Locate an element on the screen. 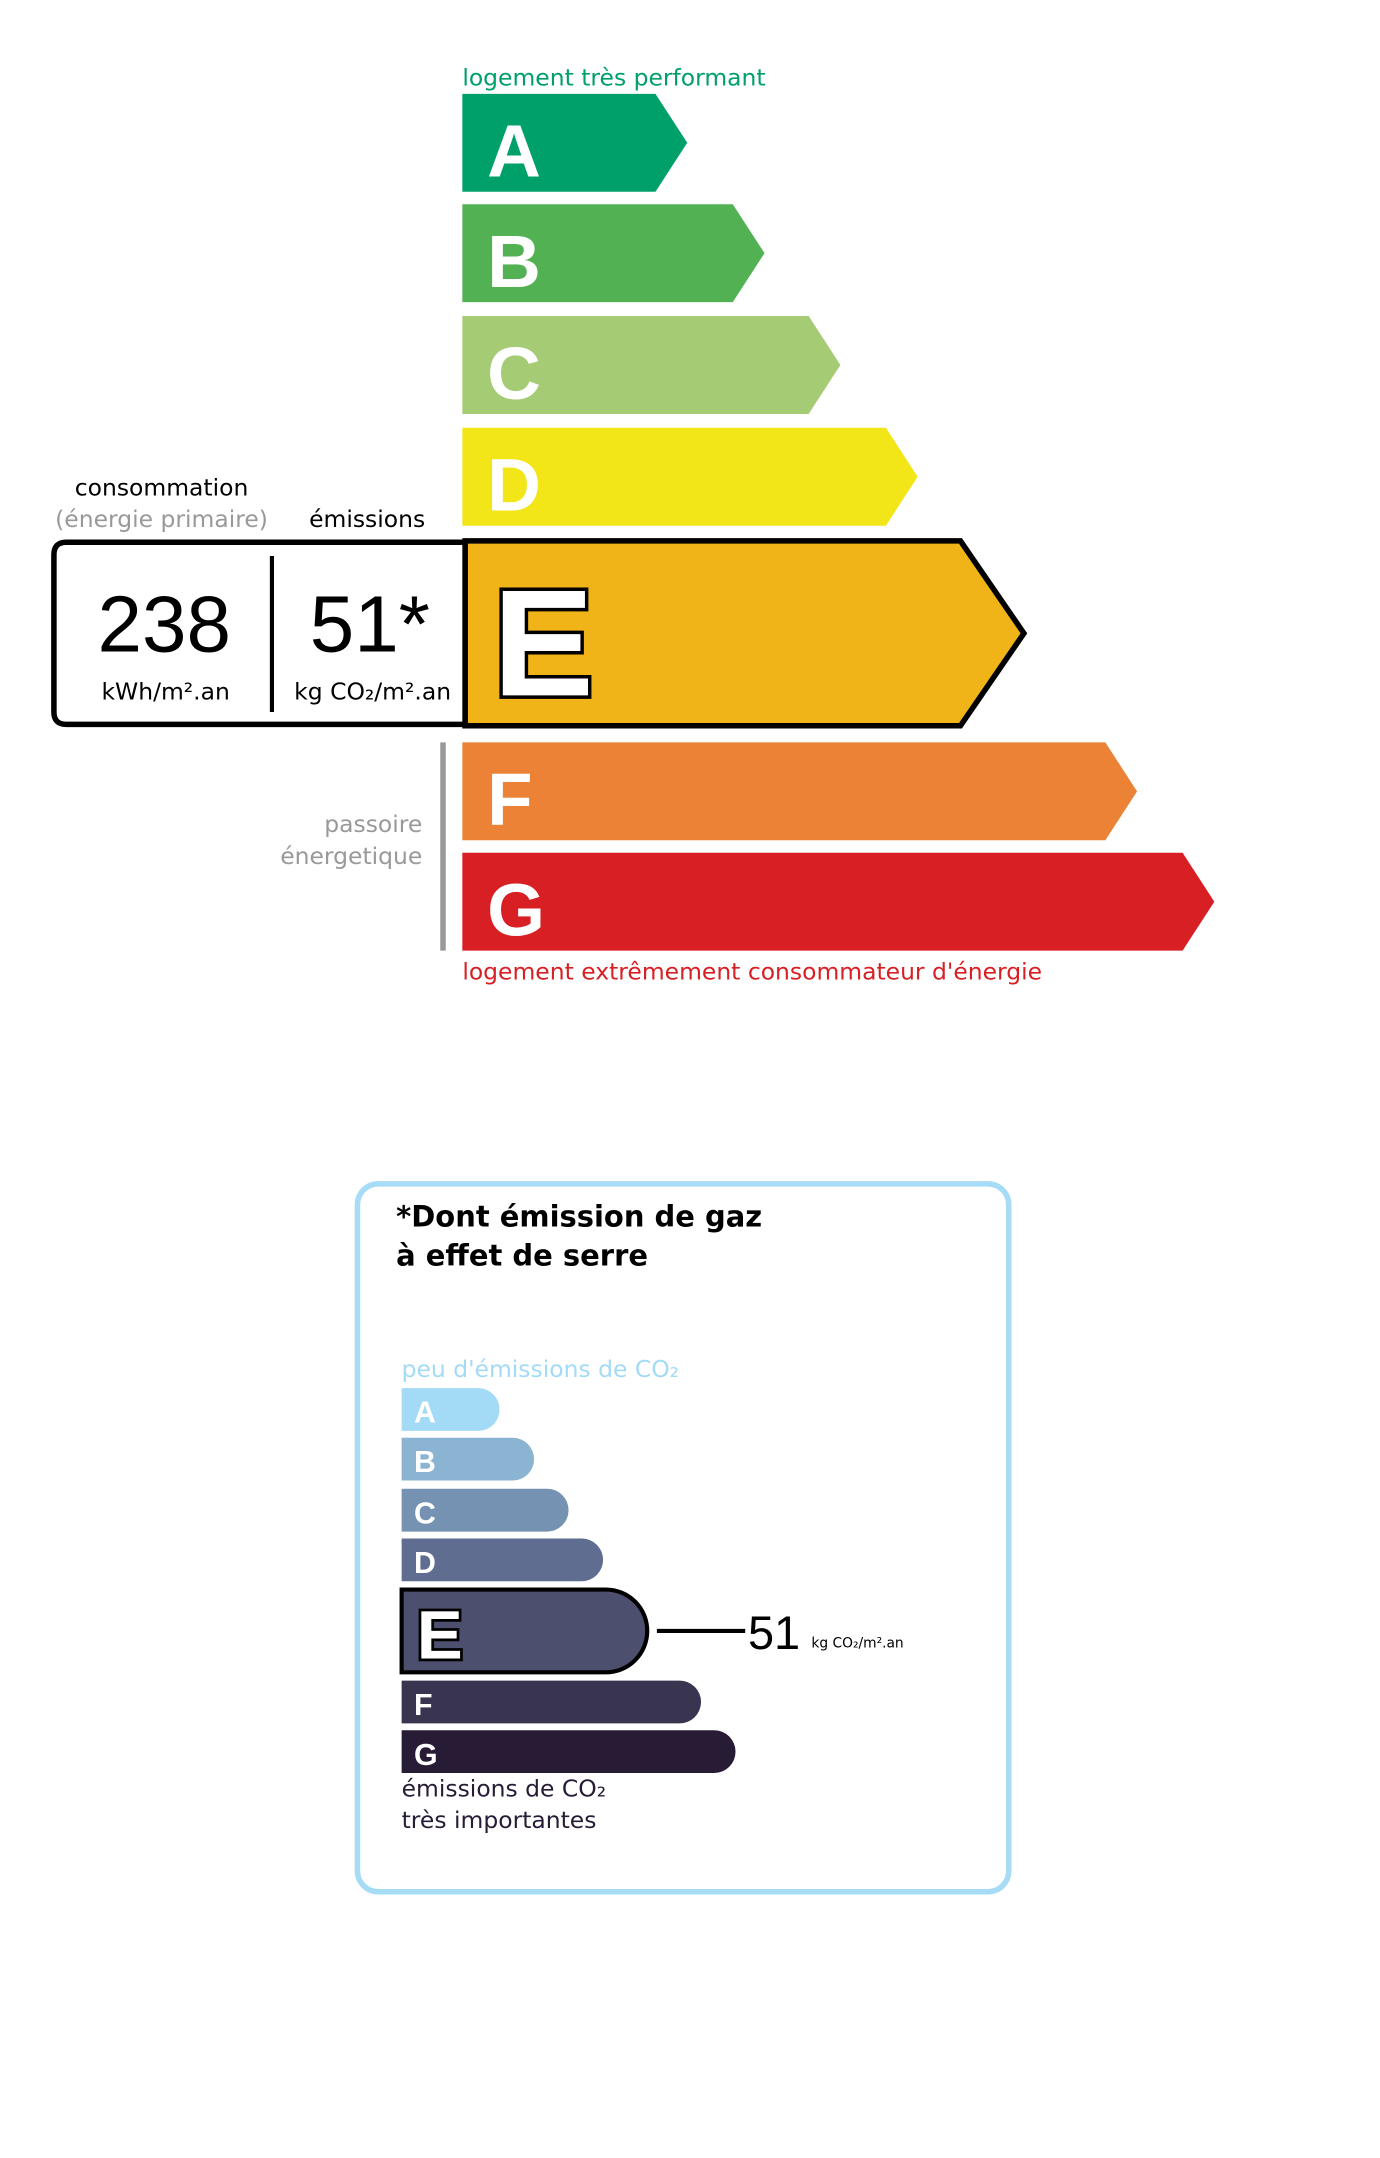 This screenshot has width=1380, height=2158. passoire-label-2: énergetique is located at coordinates (351, 856).